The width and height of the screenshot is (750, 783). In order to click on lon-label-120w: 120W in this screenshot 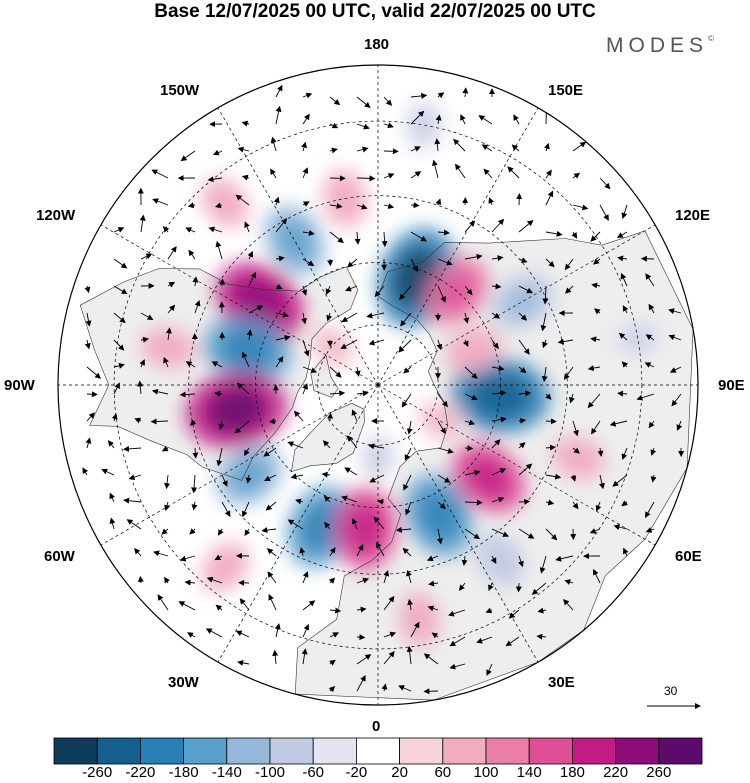, I will do `click(56, 215)`.